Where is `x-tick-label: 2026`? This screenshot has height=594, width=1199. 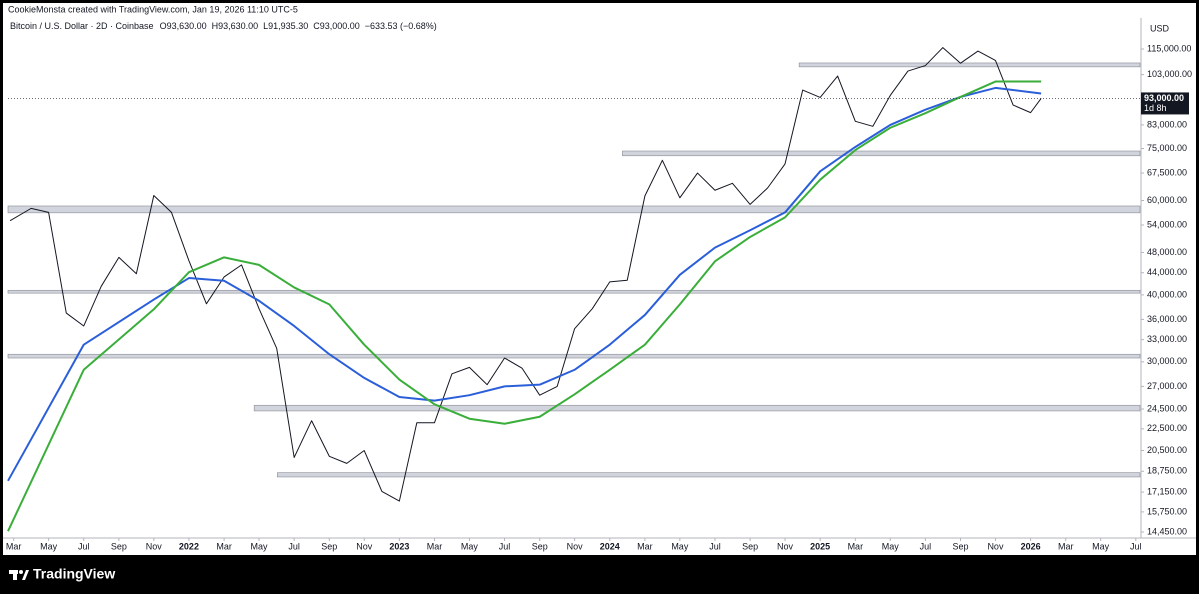 x-tick-label: 2026 is located at coordinates (1031, 546).